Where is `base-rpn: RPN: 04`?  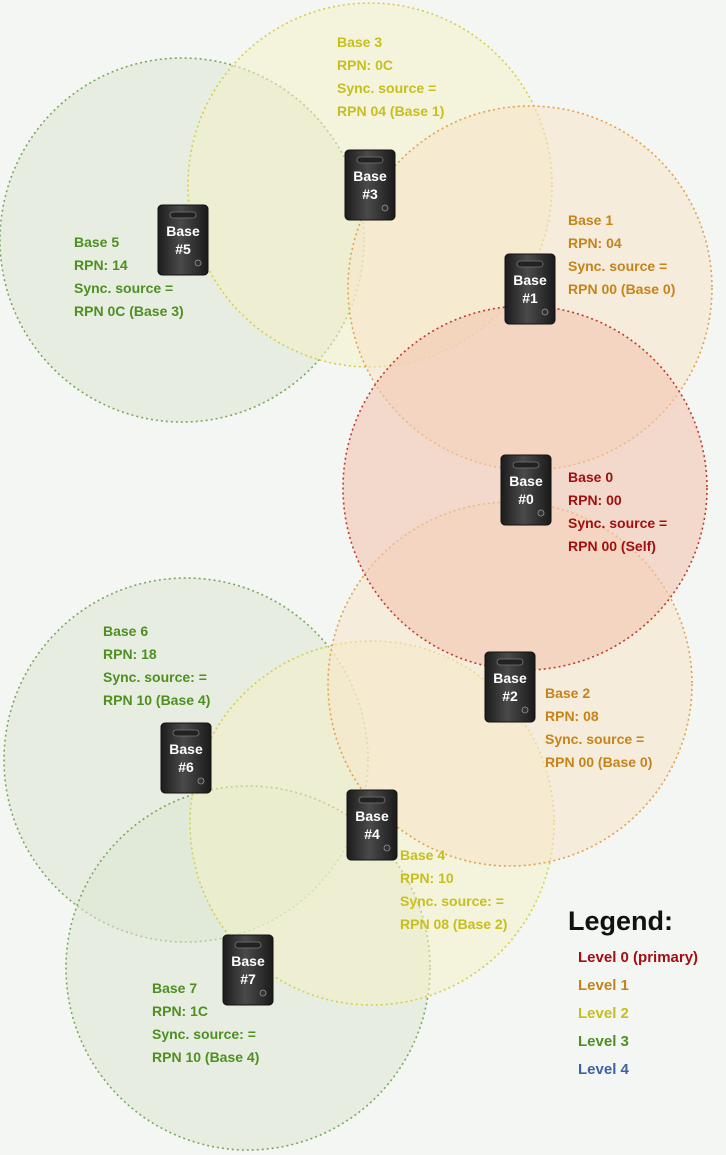
base-rpn: RPN: 04 is located at coordinates (595, 243).